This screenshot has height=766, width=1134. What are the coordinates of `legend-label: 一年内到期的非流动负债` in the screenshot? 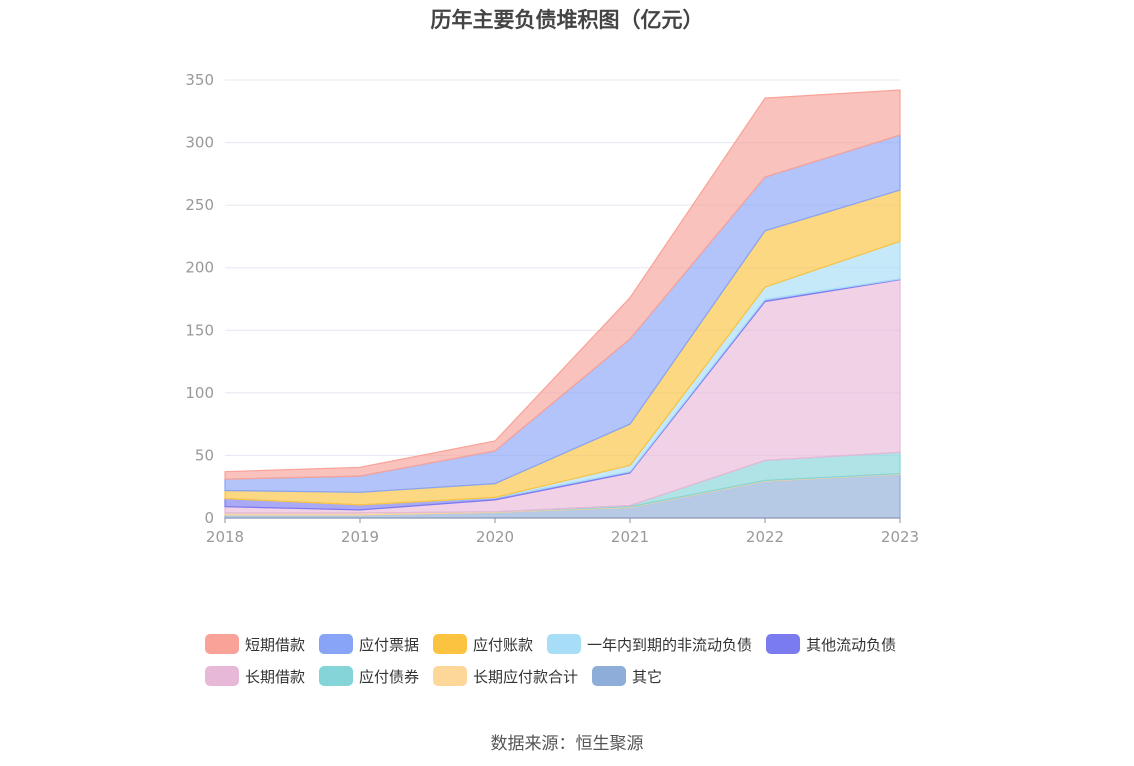 It's located at (670, 644).